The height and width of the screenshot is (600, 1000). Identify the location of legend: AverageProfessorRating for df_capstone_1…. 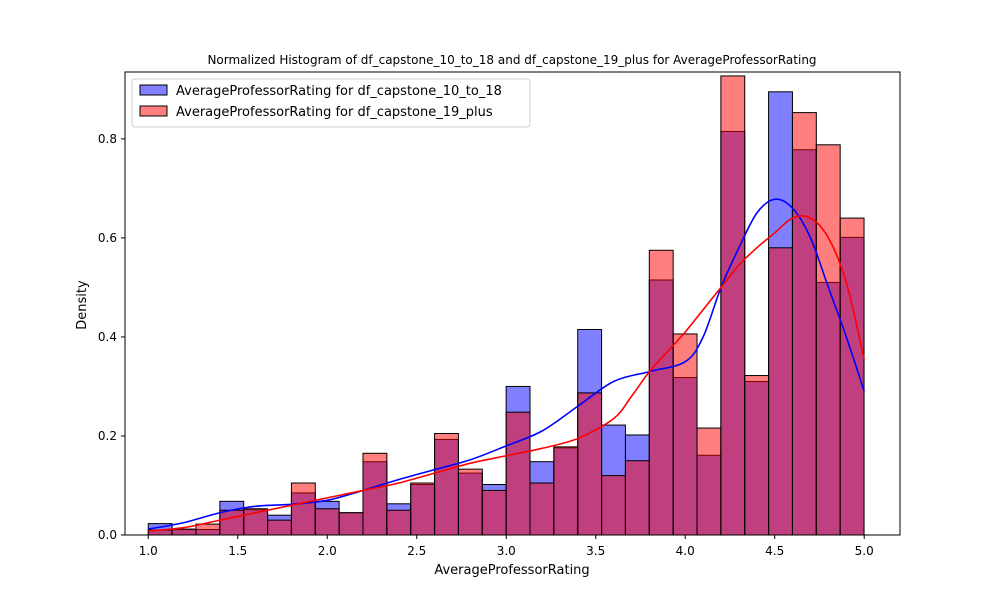
(331, 103).